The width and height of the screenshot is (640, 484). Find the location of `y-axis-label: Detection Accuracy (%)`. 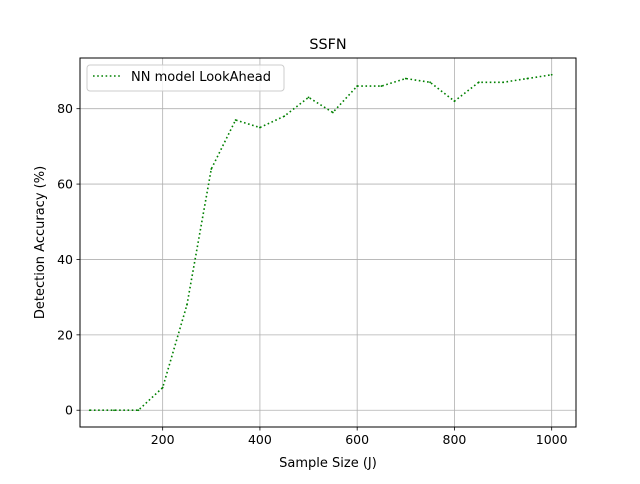

y-axis-label: Detection Accuracy (%) is located at coordinates (40, 242).